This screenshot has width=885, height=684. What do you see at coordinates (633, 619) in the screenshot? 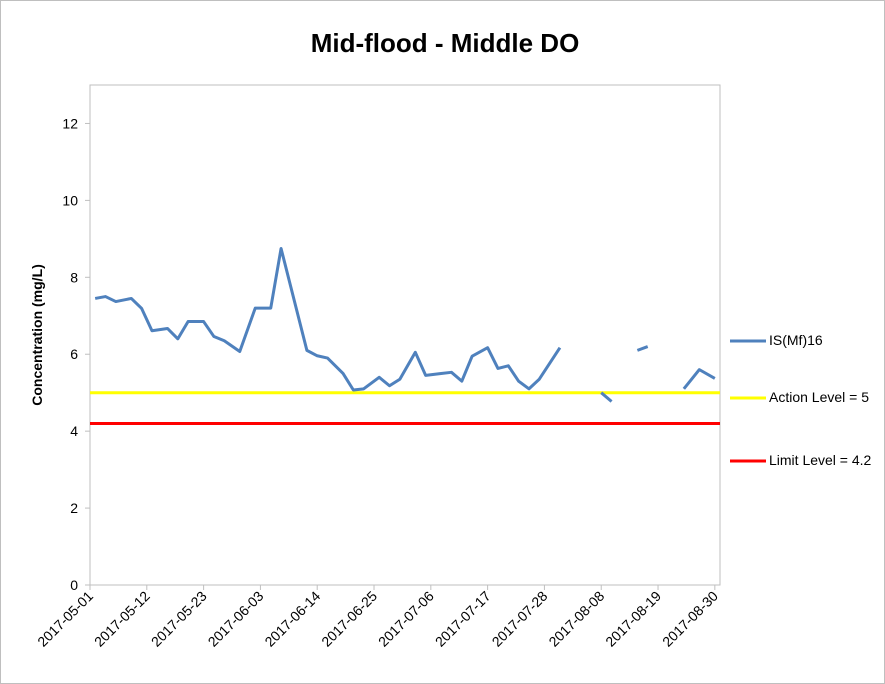
I see `x-tick-label: 2017-08-19` at bounding box center [633, 619].